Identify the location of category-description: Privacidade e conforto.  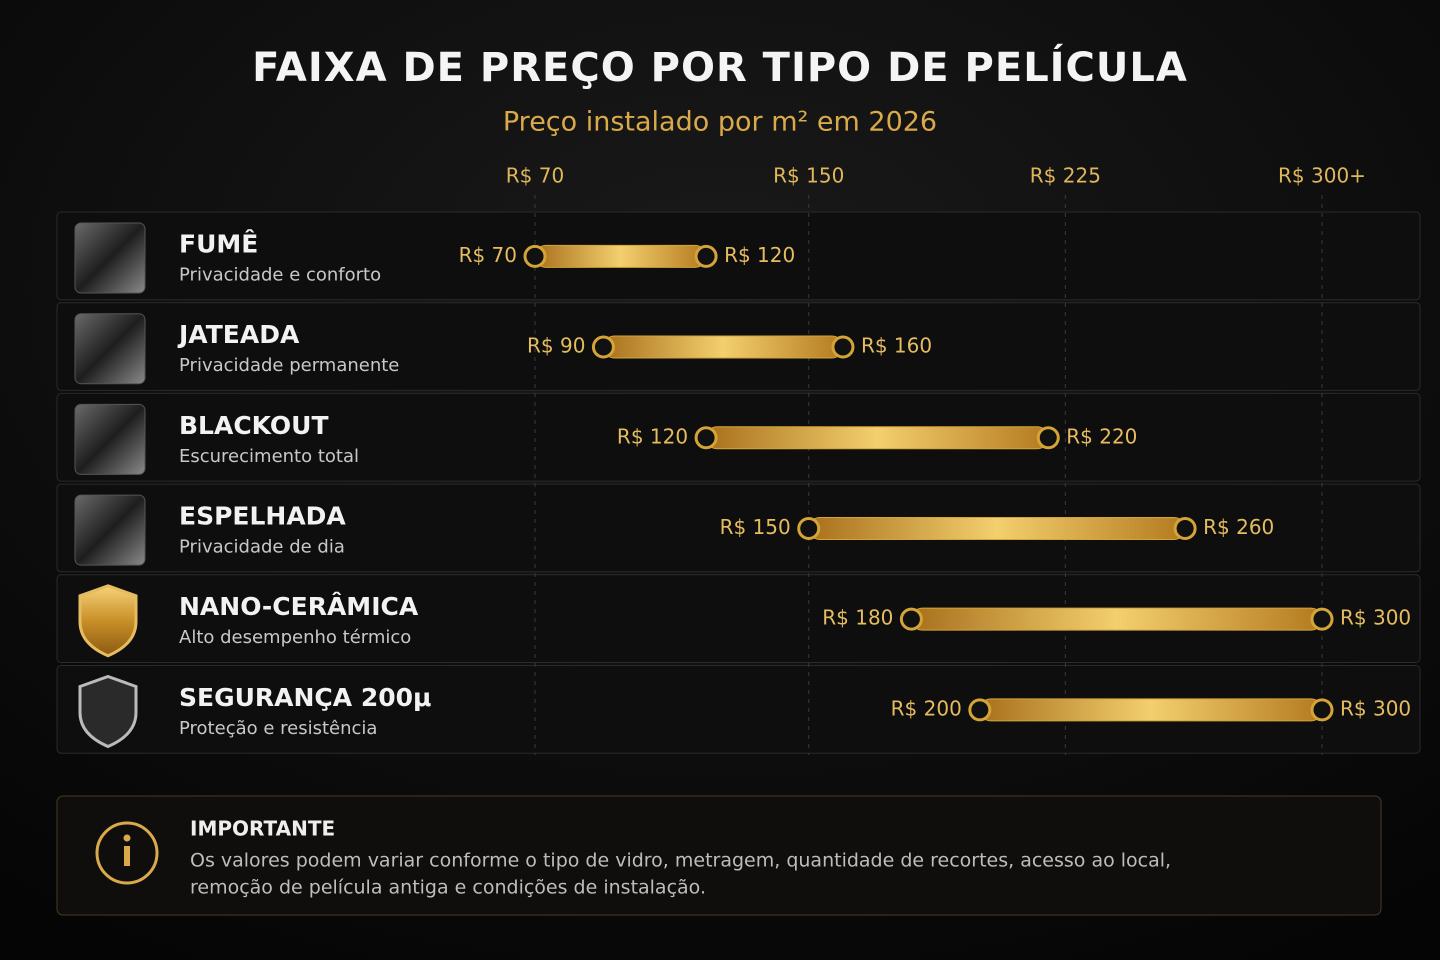
(280, 274).